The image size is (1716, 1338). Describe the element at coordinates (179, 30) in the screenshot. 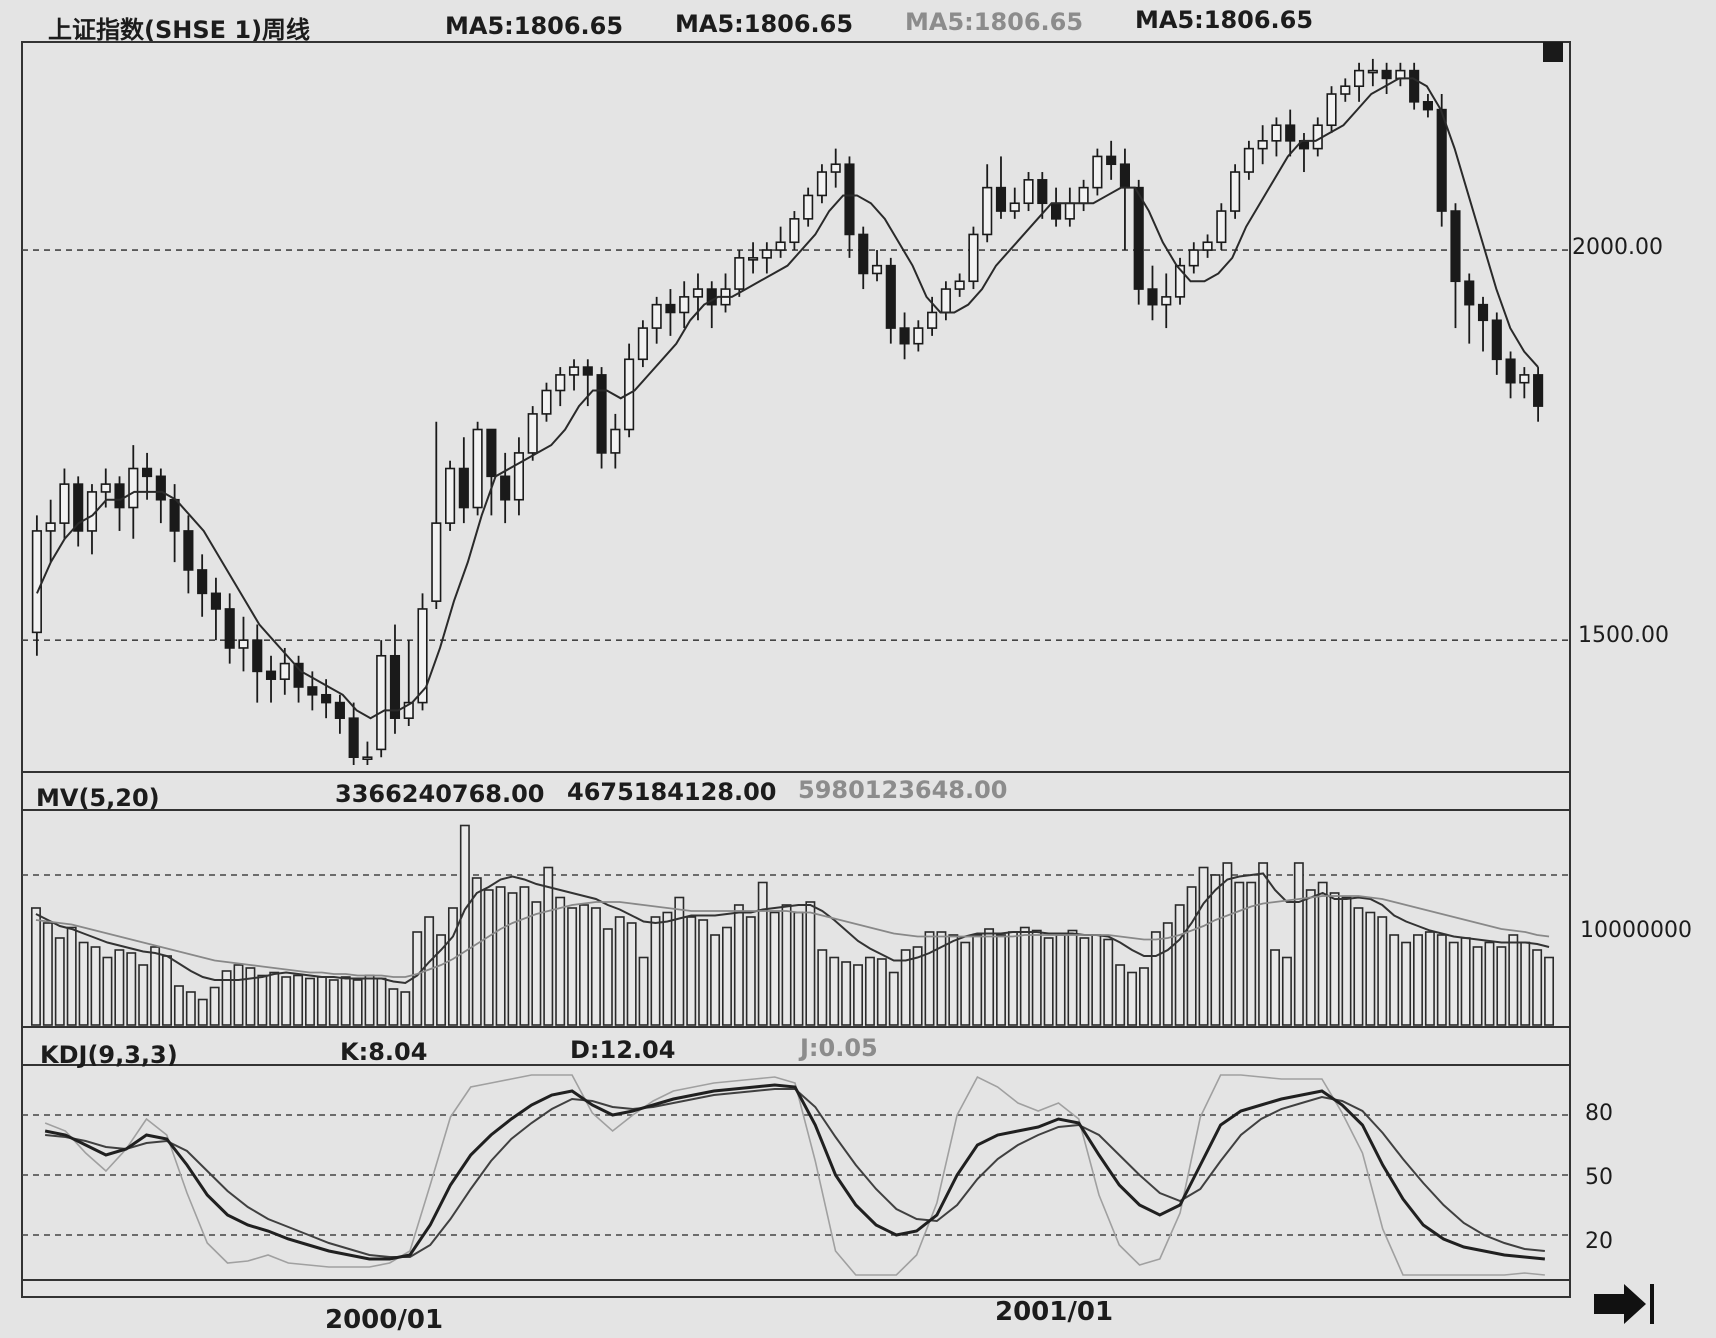

I see `chart-title: 上证指数(SHSE 1)周线` at that location.